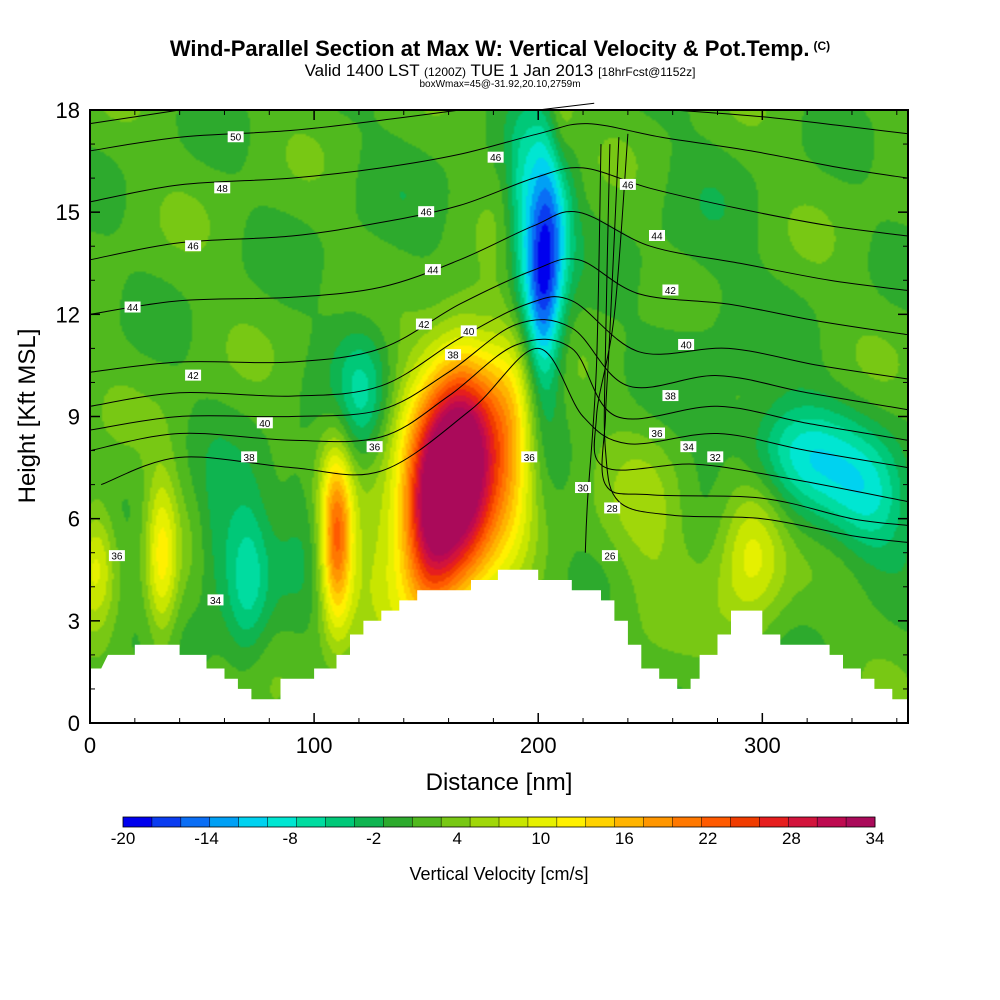  What do you see at coordinates (647, 72) in the screenshot?
I see `forecast-info: [18hrFcst@1152z]` at bounding box center [647, 72].